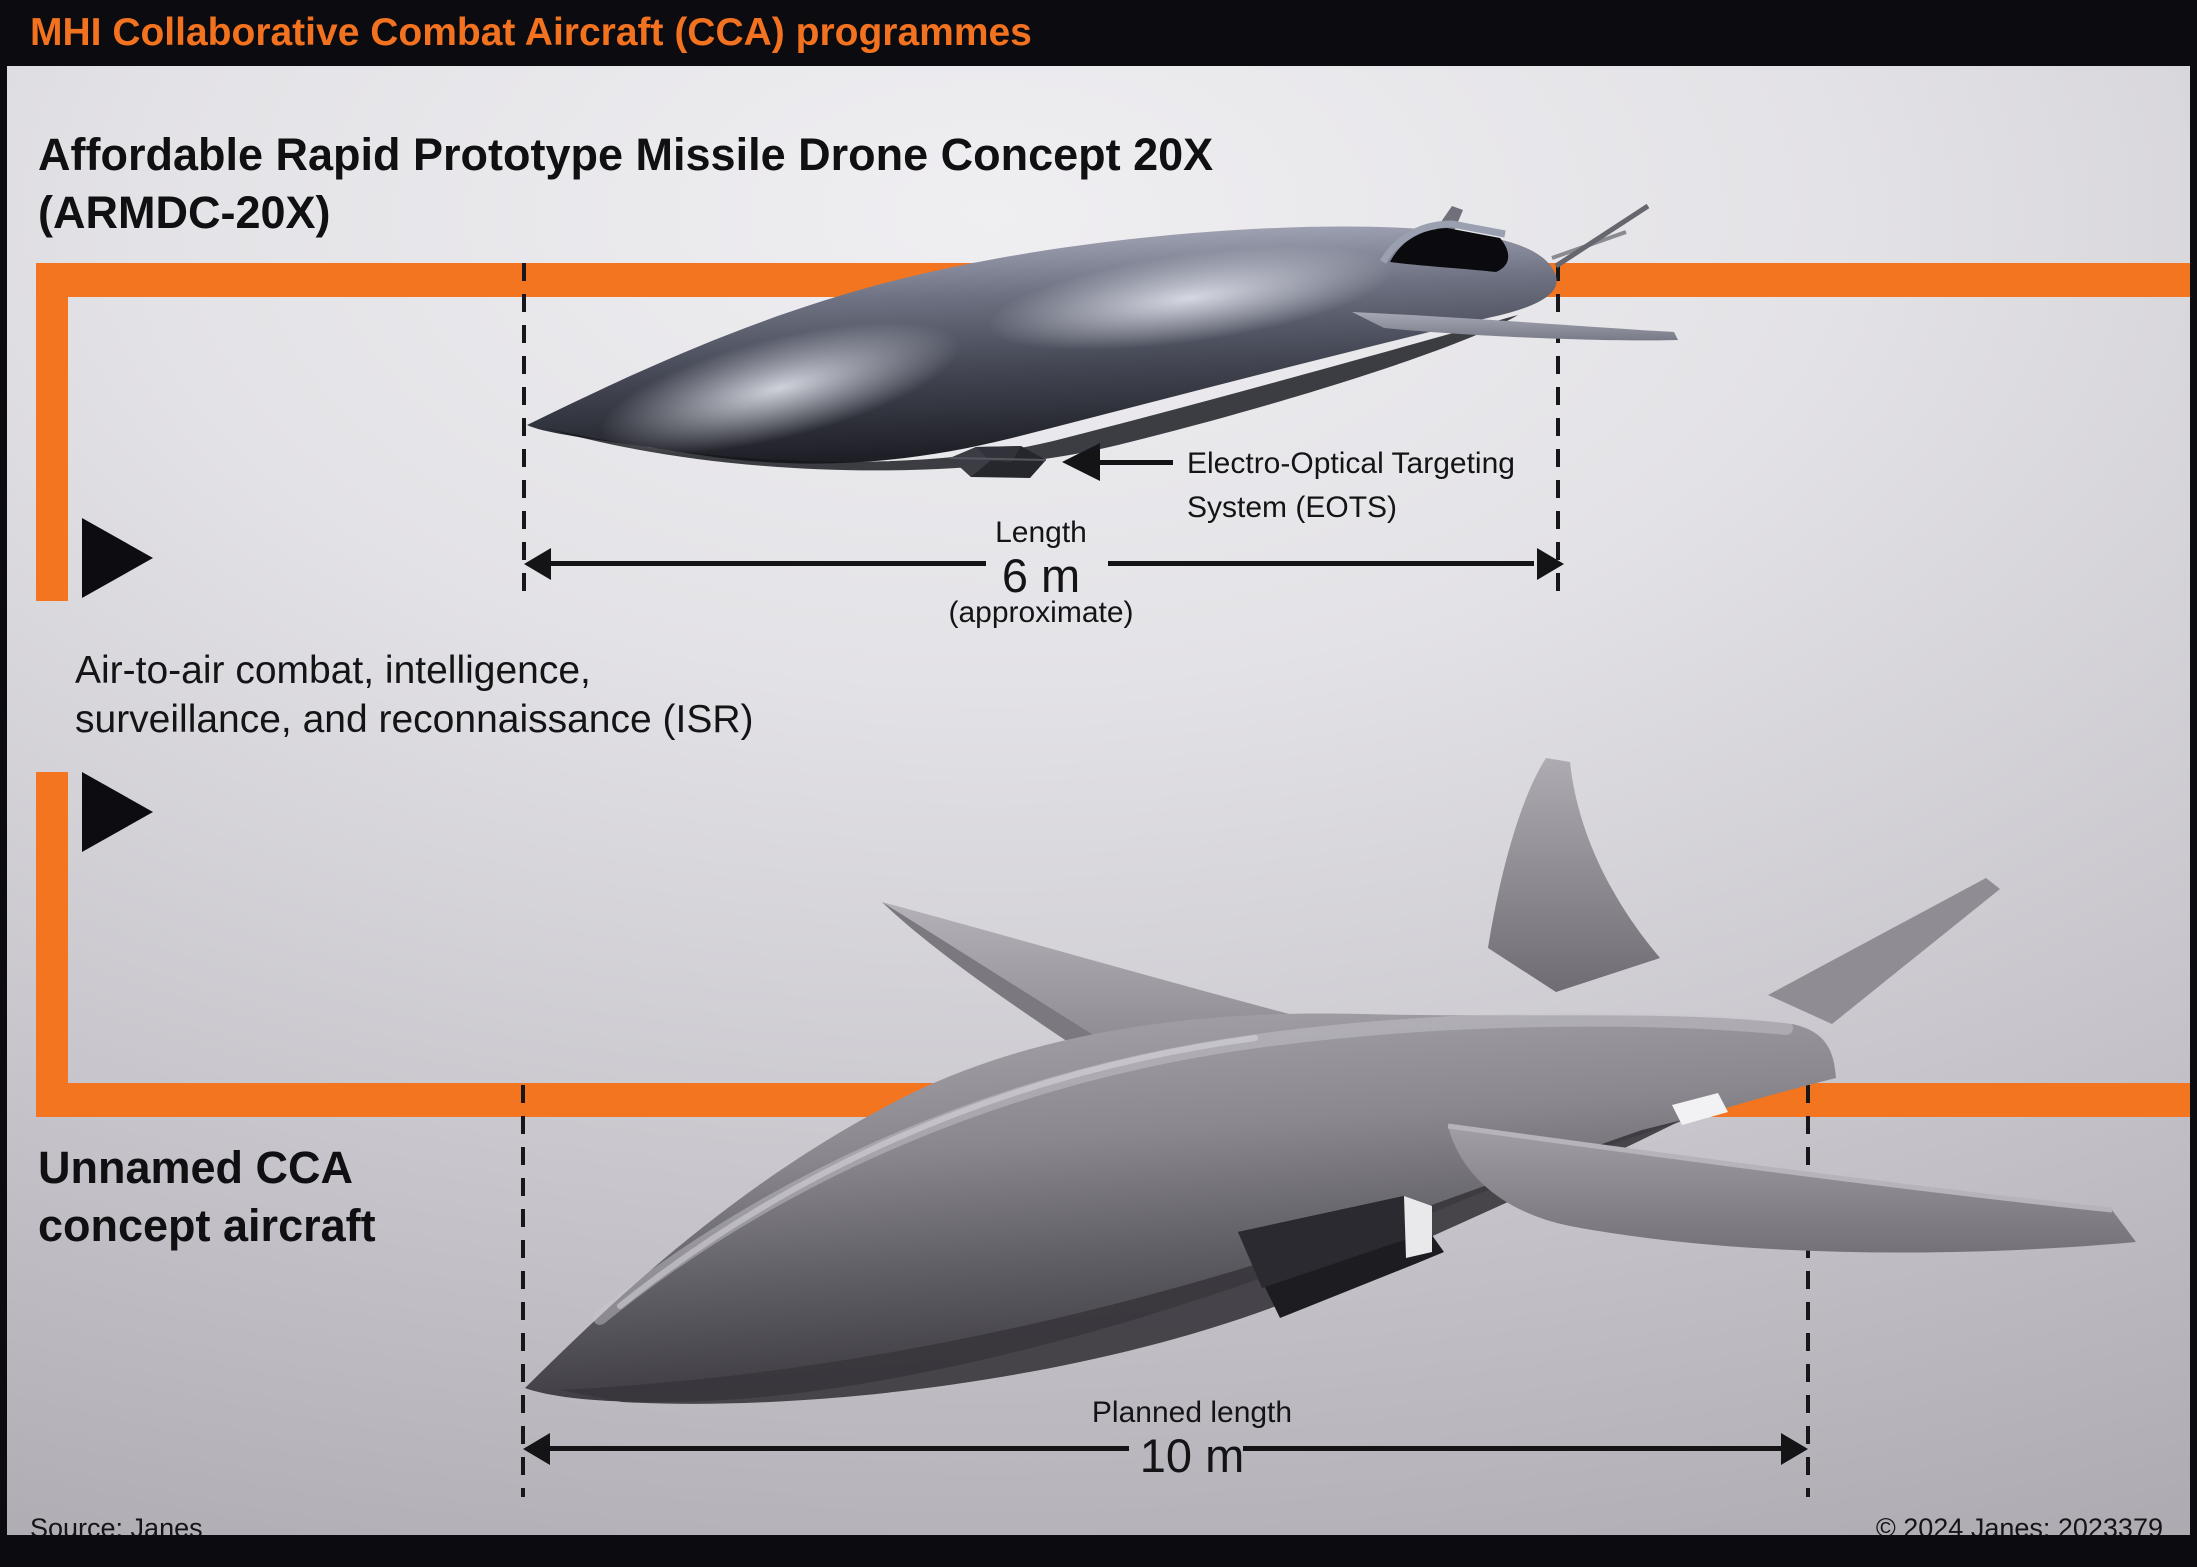  What do you see at coordinates (1041, 532) in the screenshot?
I see `armdc-dimension-label: Length` at bounding box center [1041, 532].